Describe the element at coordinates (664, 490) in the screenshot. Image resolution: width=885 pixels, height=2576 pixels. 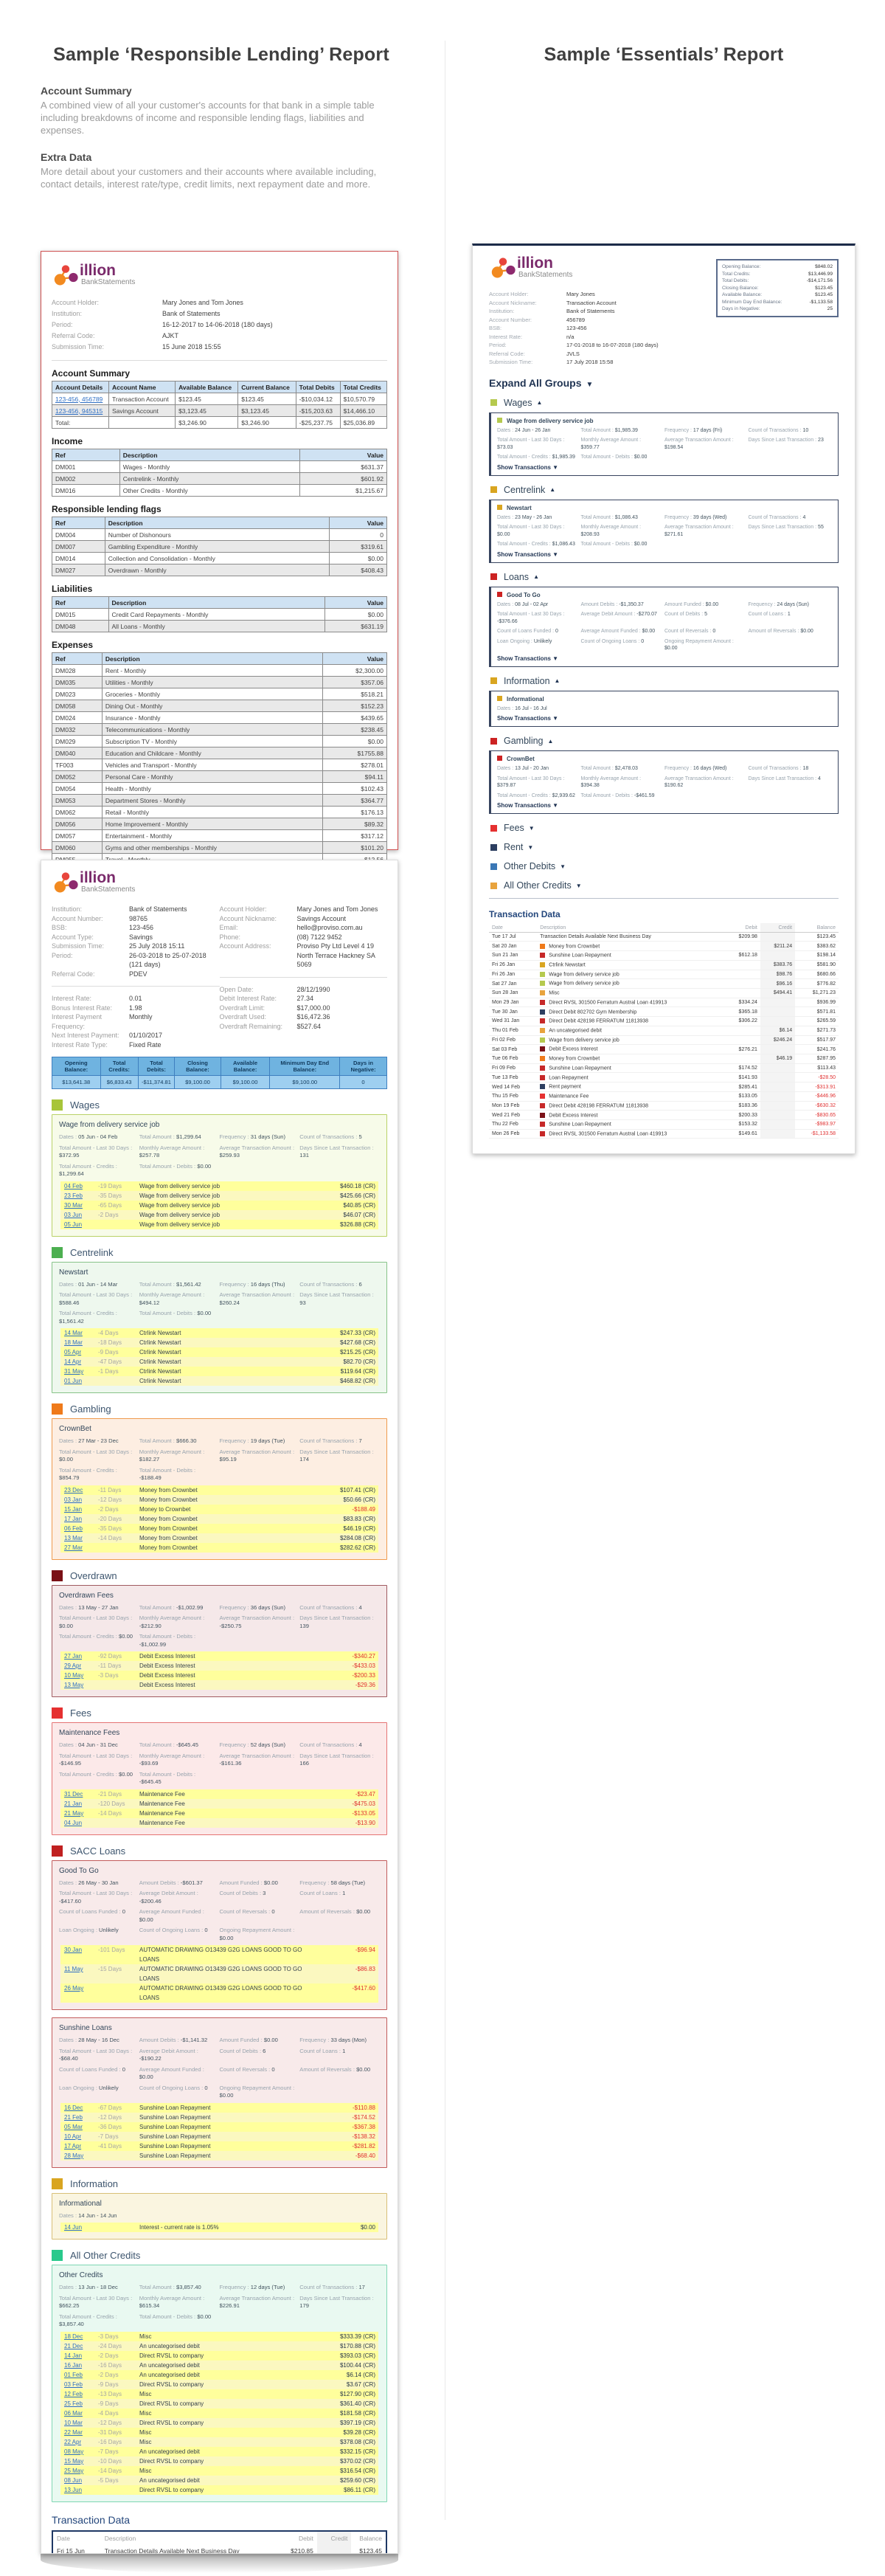
I see `section-toggle: Centrelink ▲` at that location.